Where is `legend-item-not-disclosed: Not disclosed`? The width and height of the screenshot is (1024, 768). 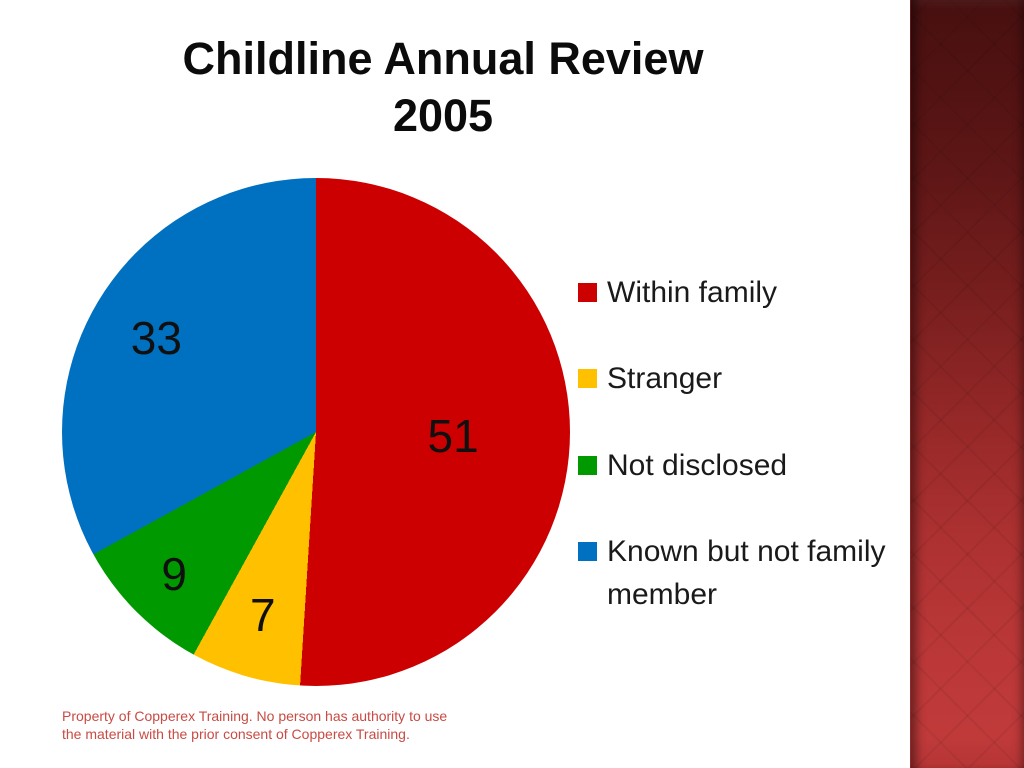 legend-item-not-disclosed: Not disclosed is located at coordinates (682, 465).